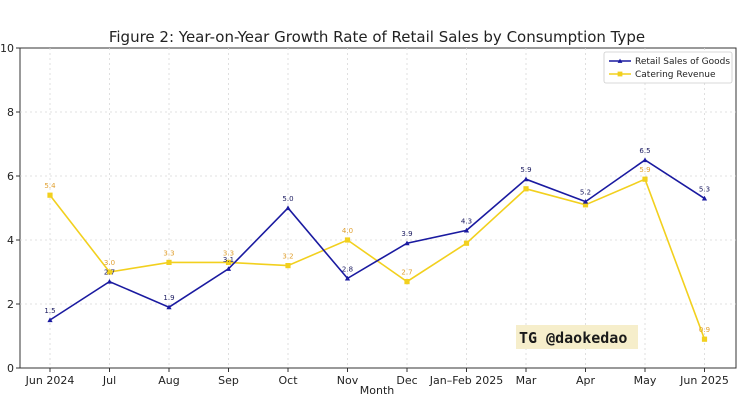 The width and height of the screenshot is (752, 404). I want to click on data-label-retail-sales-of-goods: 1.9, so click(168, 298).